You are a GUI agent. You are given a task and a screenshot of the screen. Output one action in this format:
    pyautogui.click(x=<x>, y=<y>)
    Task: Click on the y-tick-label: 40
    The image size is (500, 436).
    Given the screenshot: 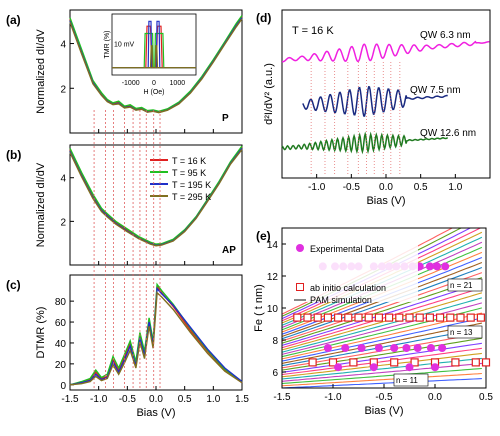 What is the action you would take?
    pyautogui.click(x=61, y=344)
    